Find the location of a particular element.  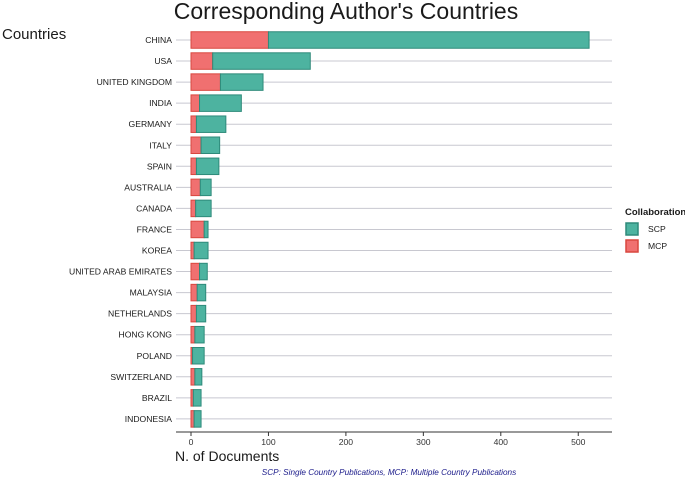

x-tick-label: 400 is located at coordinates (501, 442).